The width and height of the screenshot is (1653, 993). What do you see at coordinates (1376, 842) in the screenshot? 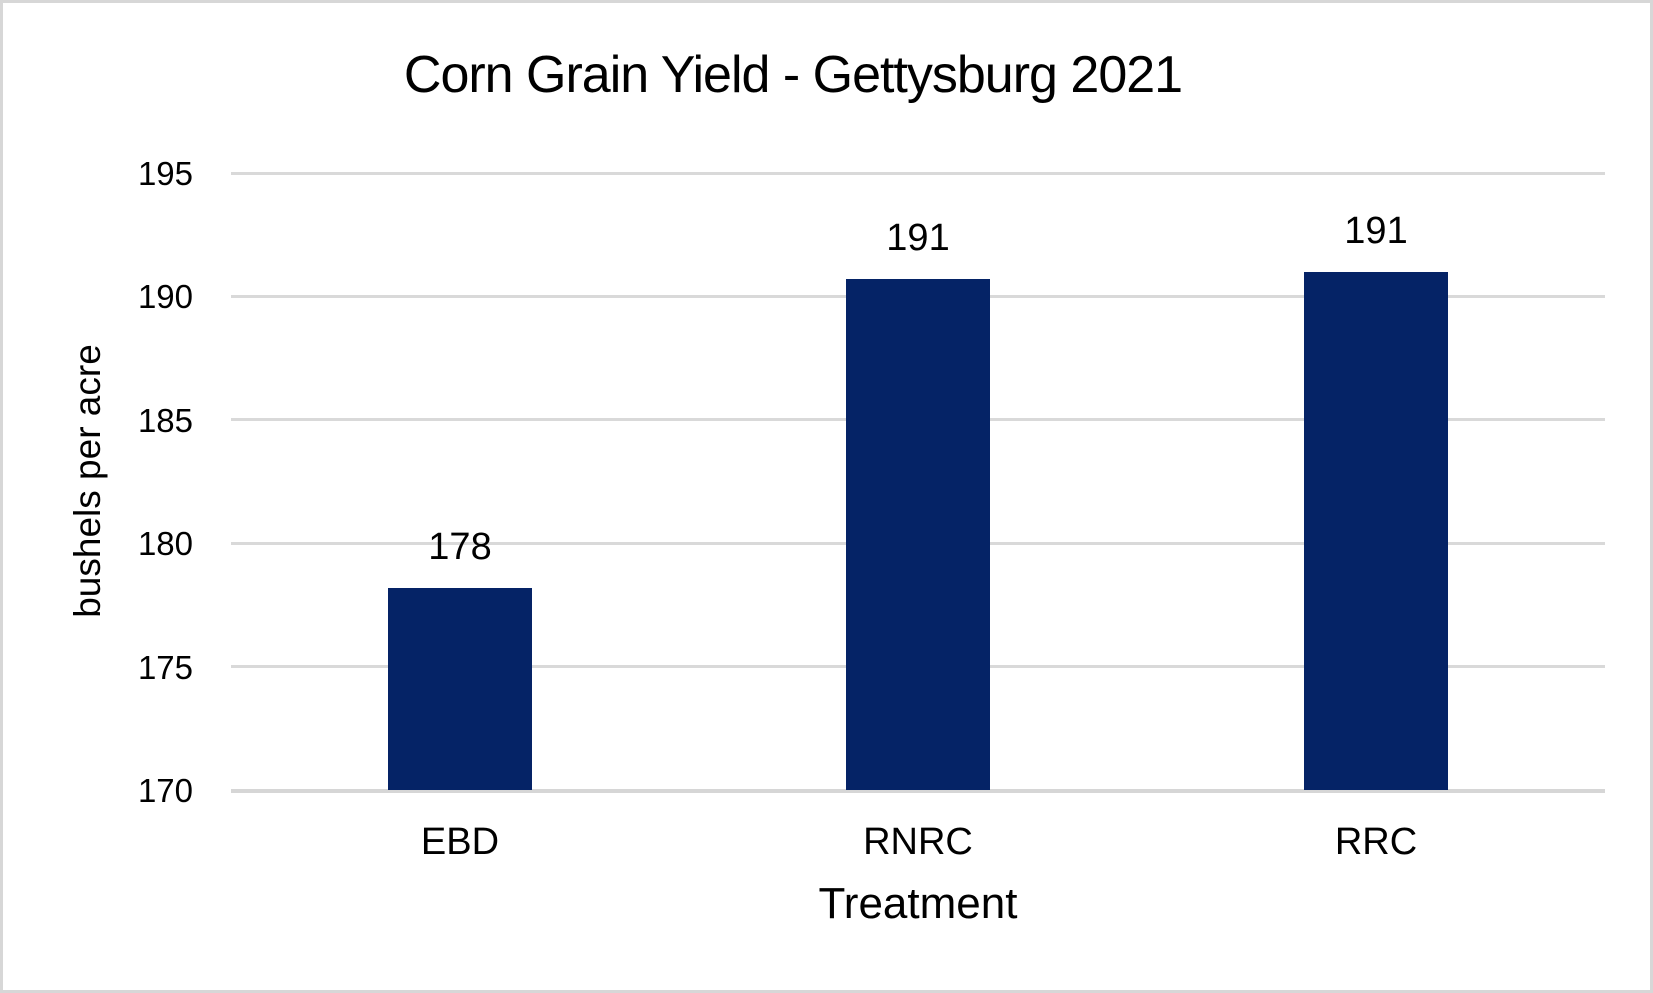
I see `x-tick-label: RRC` at bounding box center [1376, 842].